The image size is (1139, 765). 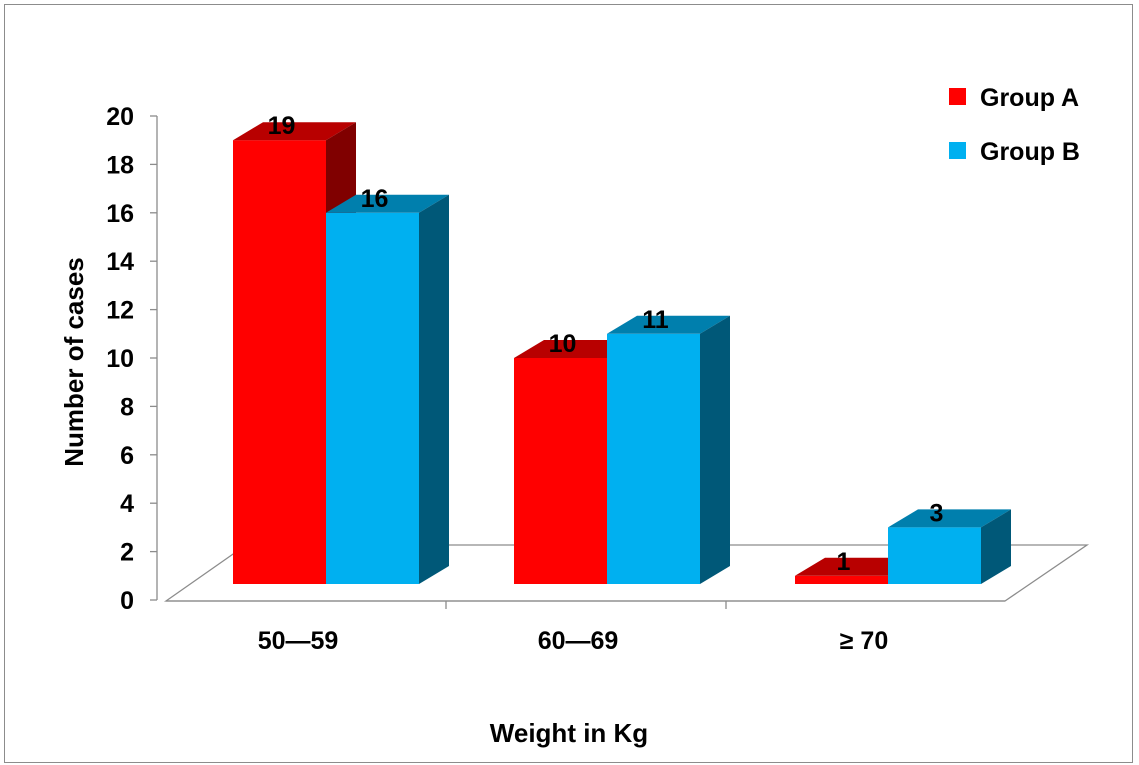 I want to click on y-tick-label: 2, so click(x=127, y=553).